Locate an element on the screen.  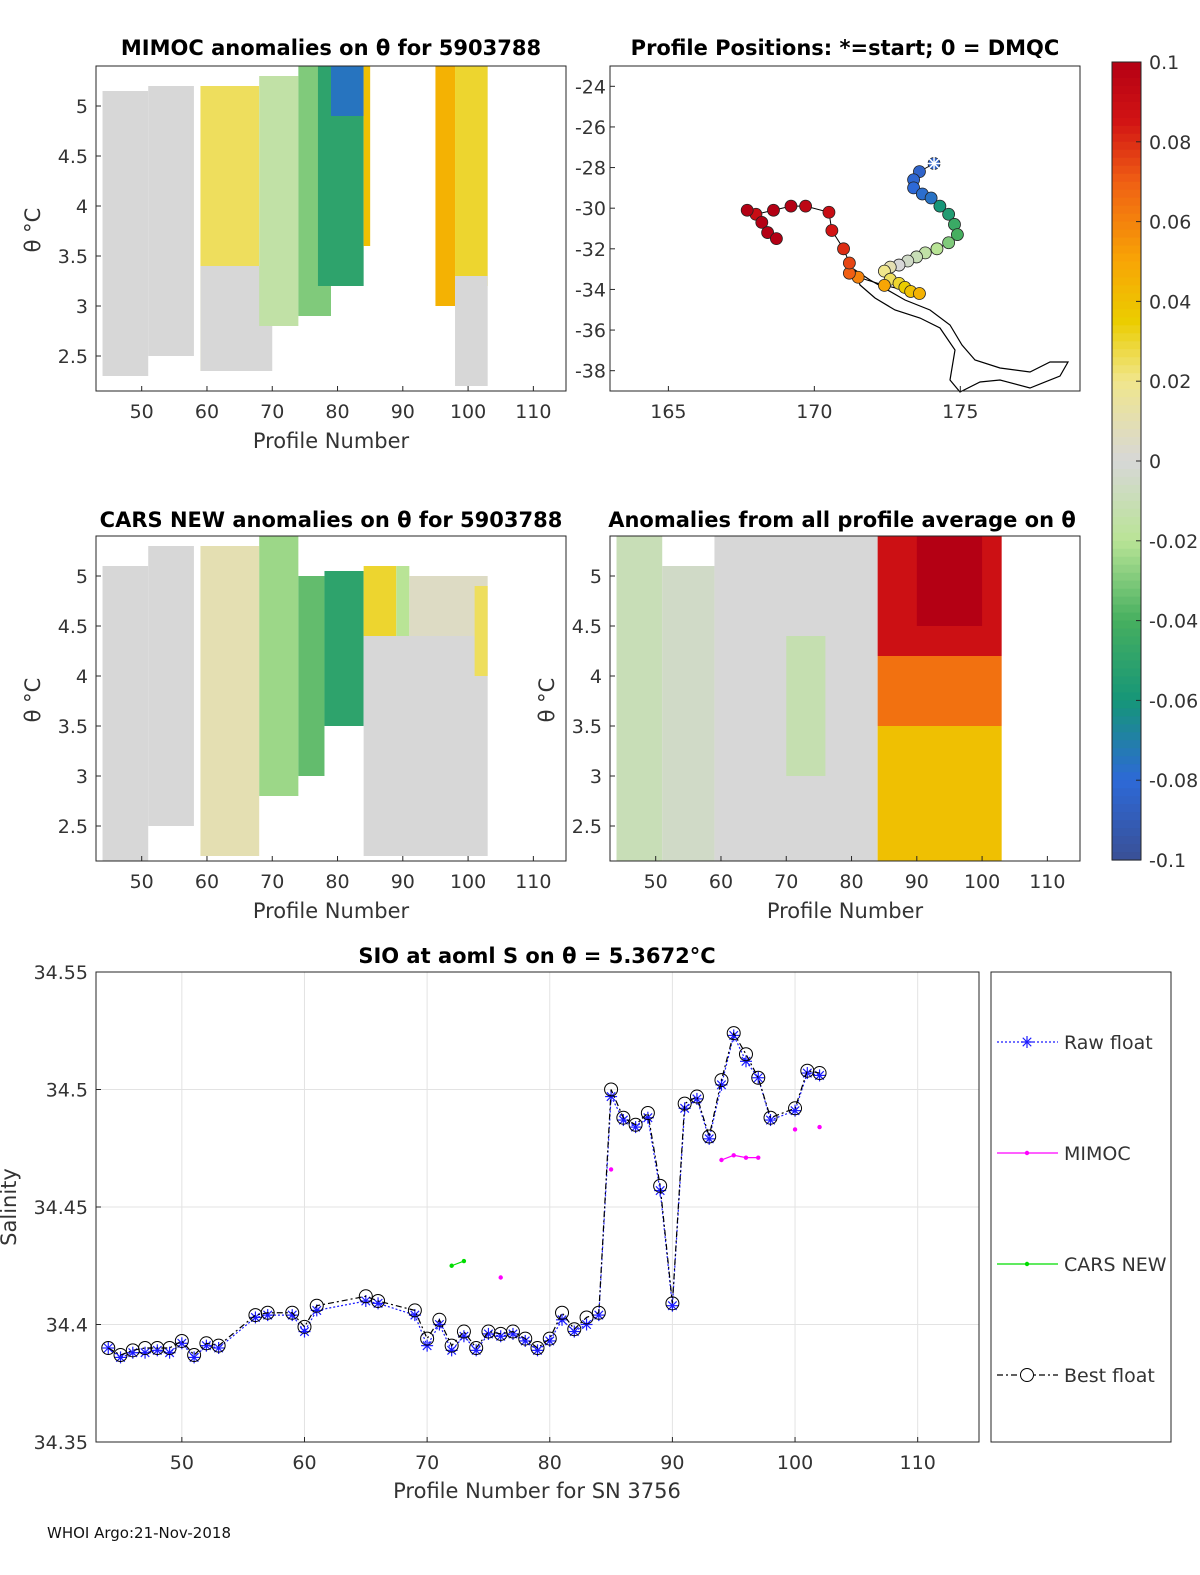
y-tick-label: -34 is located at coordinates (590, 290).